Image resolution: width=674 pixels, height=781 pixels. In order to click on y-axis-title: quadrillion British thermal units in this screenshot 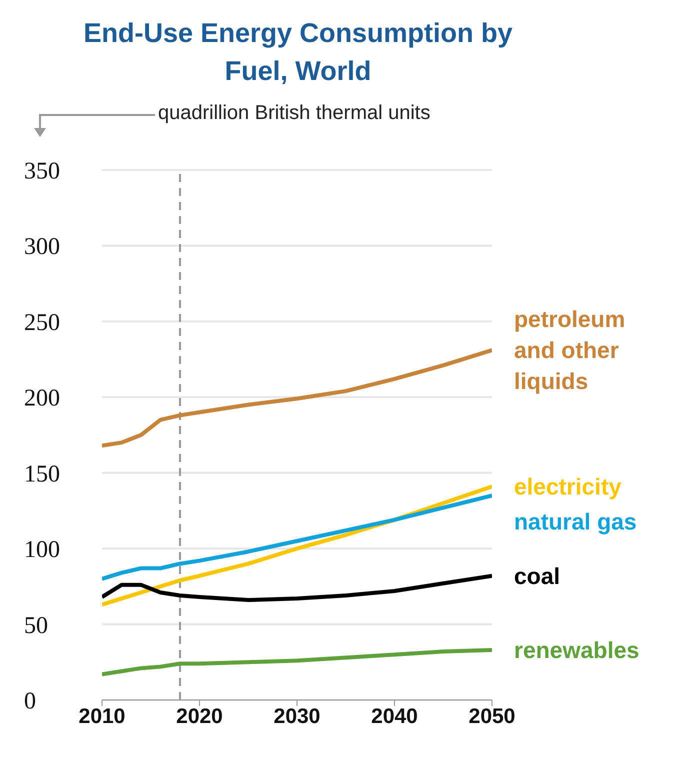, I will do `click(294, 113)`.